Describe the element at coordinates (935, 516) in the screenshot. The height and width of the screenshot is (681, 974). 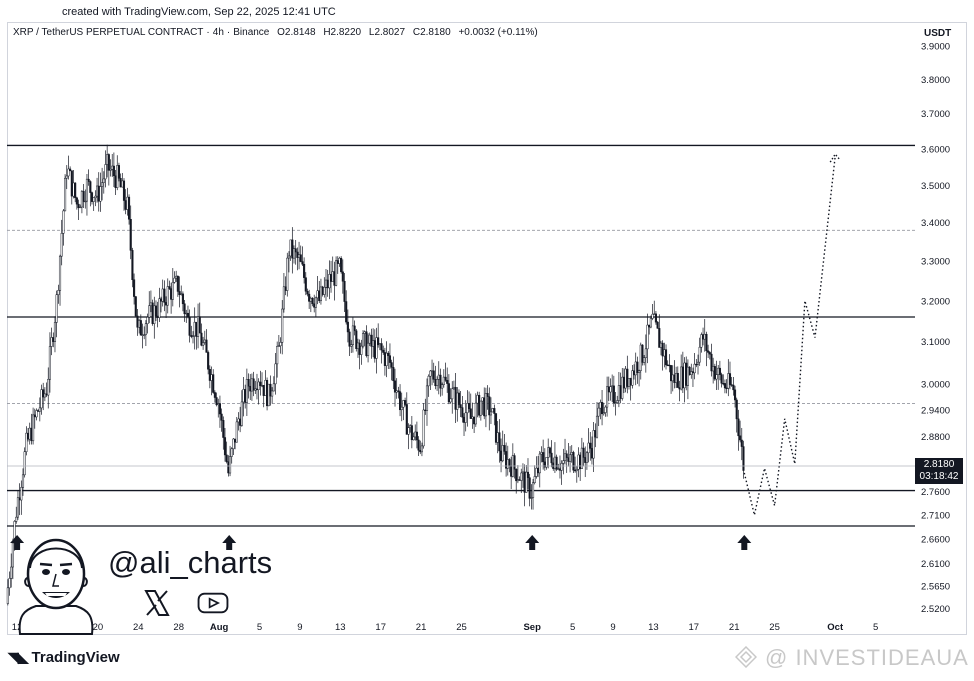
I see `y-tick-label: 2.7100` at that location.